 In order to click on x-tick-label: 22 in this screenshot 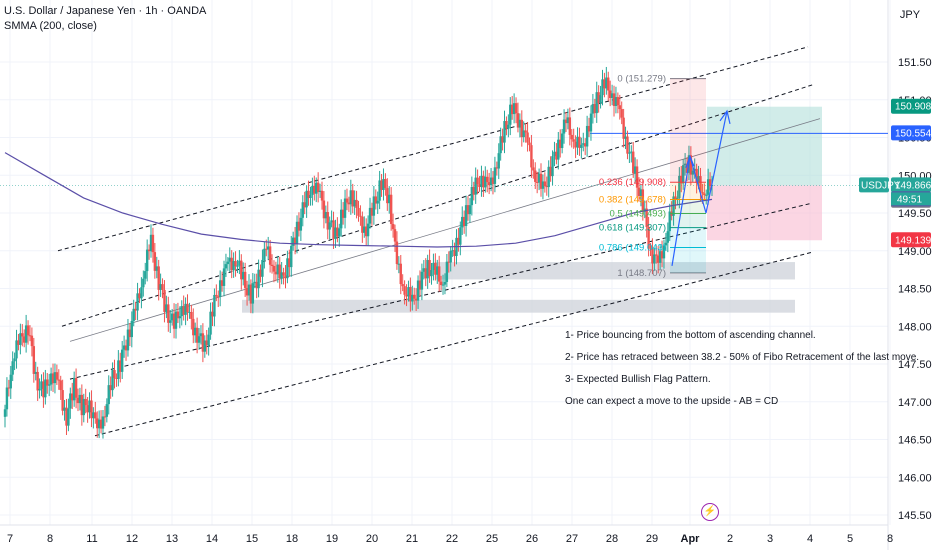, I will do `click(452, 539)`.